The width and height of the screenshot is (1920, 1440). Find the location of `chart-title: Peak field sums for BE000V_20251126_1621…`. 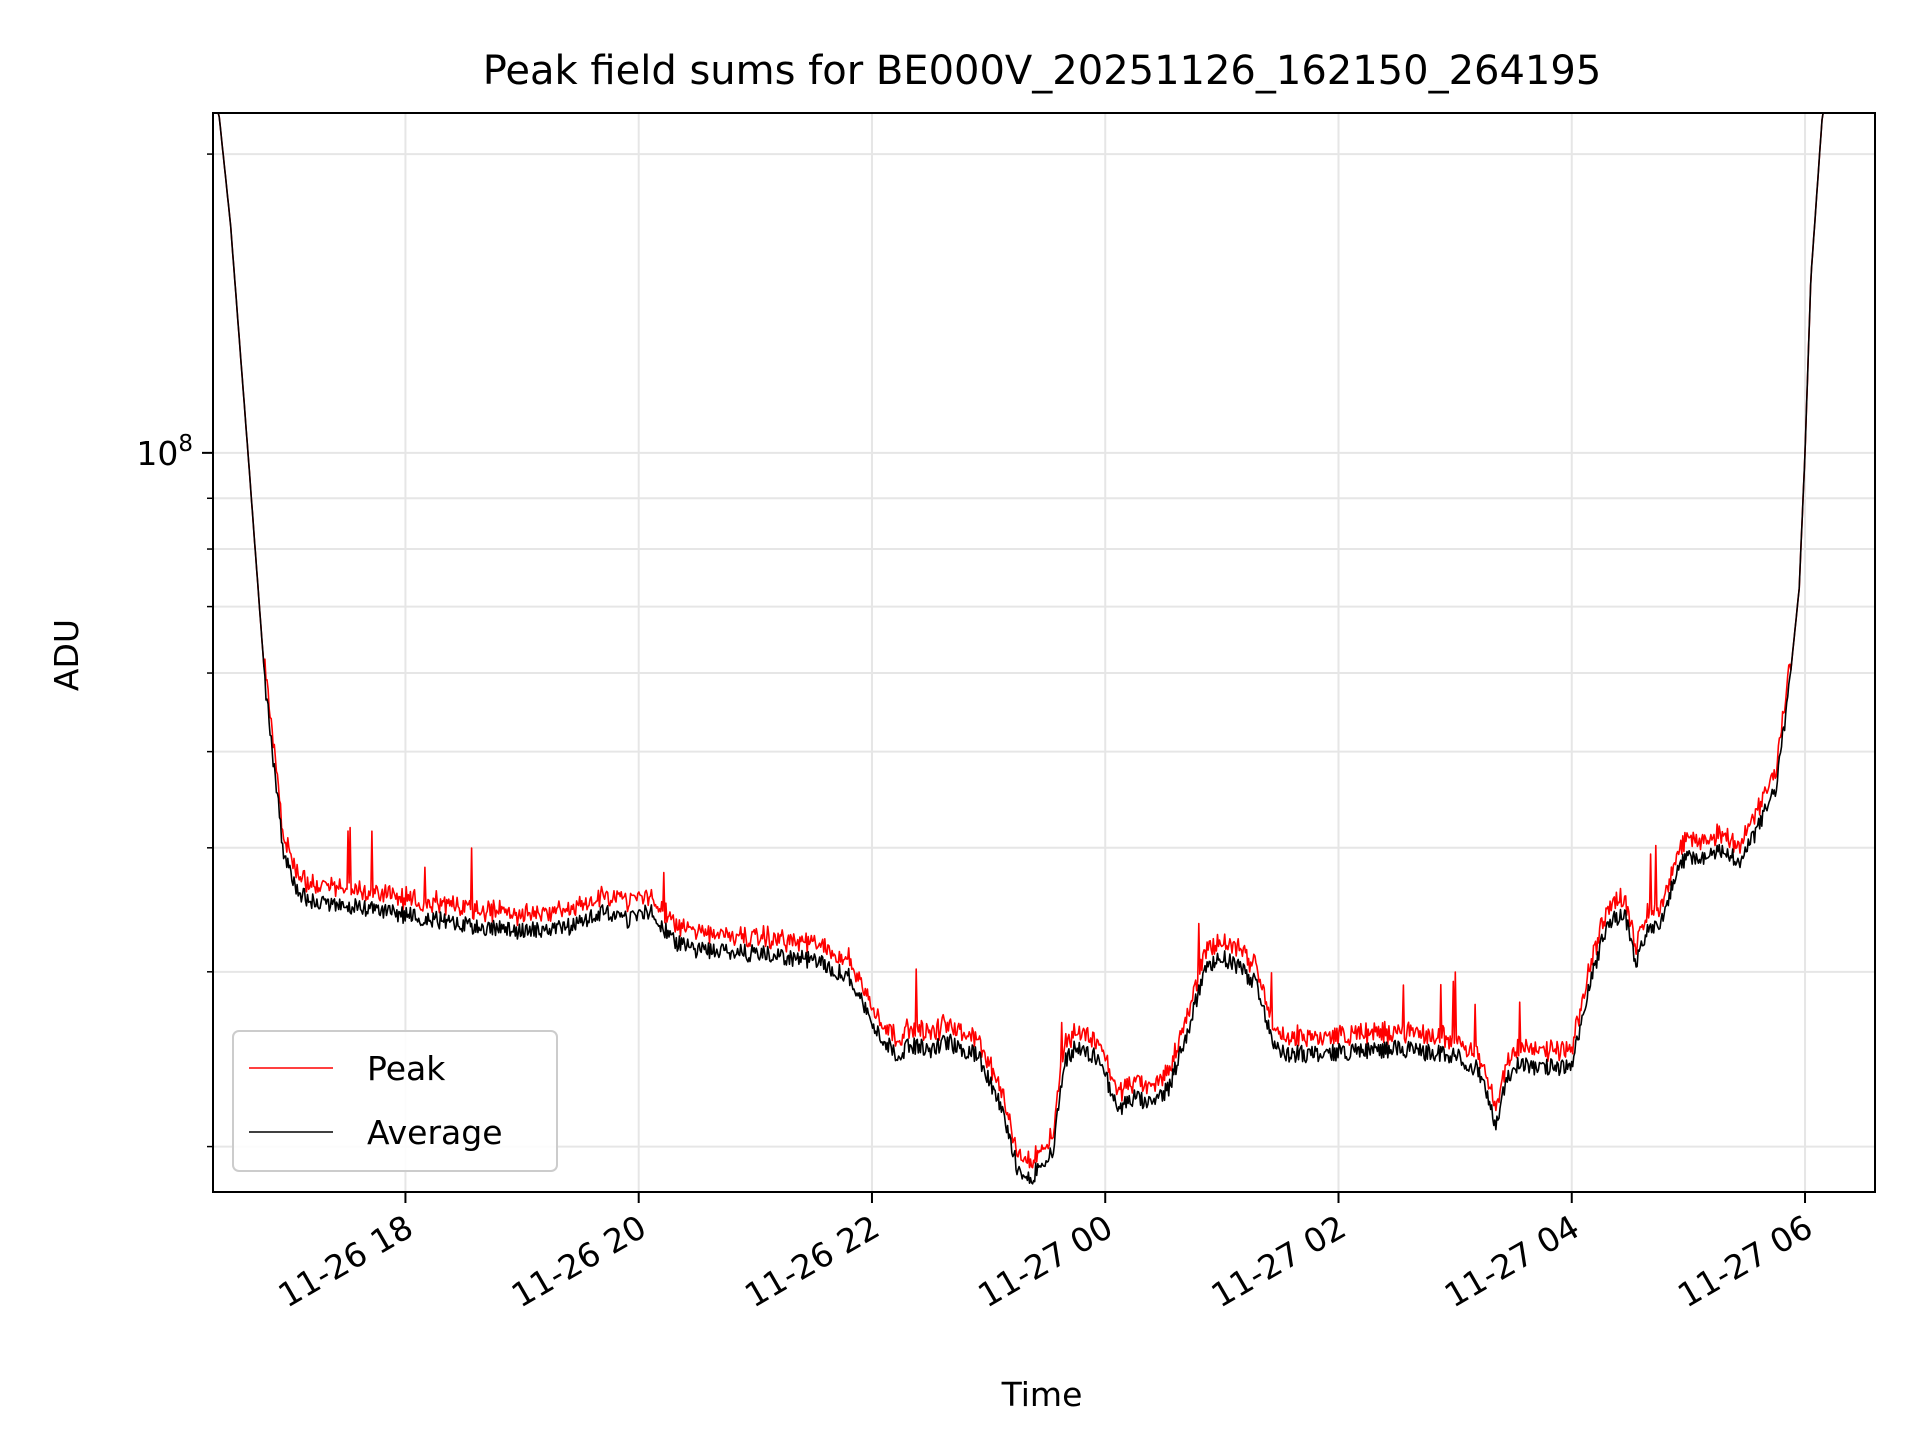

chart-title: Peak field sums for BE000V_20251126_1621… is located at coordinates (1042, 71).